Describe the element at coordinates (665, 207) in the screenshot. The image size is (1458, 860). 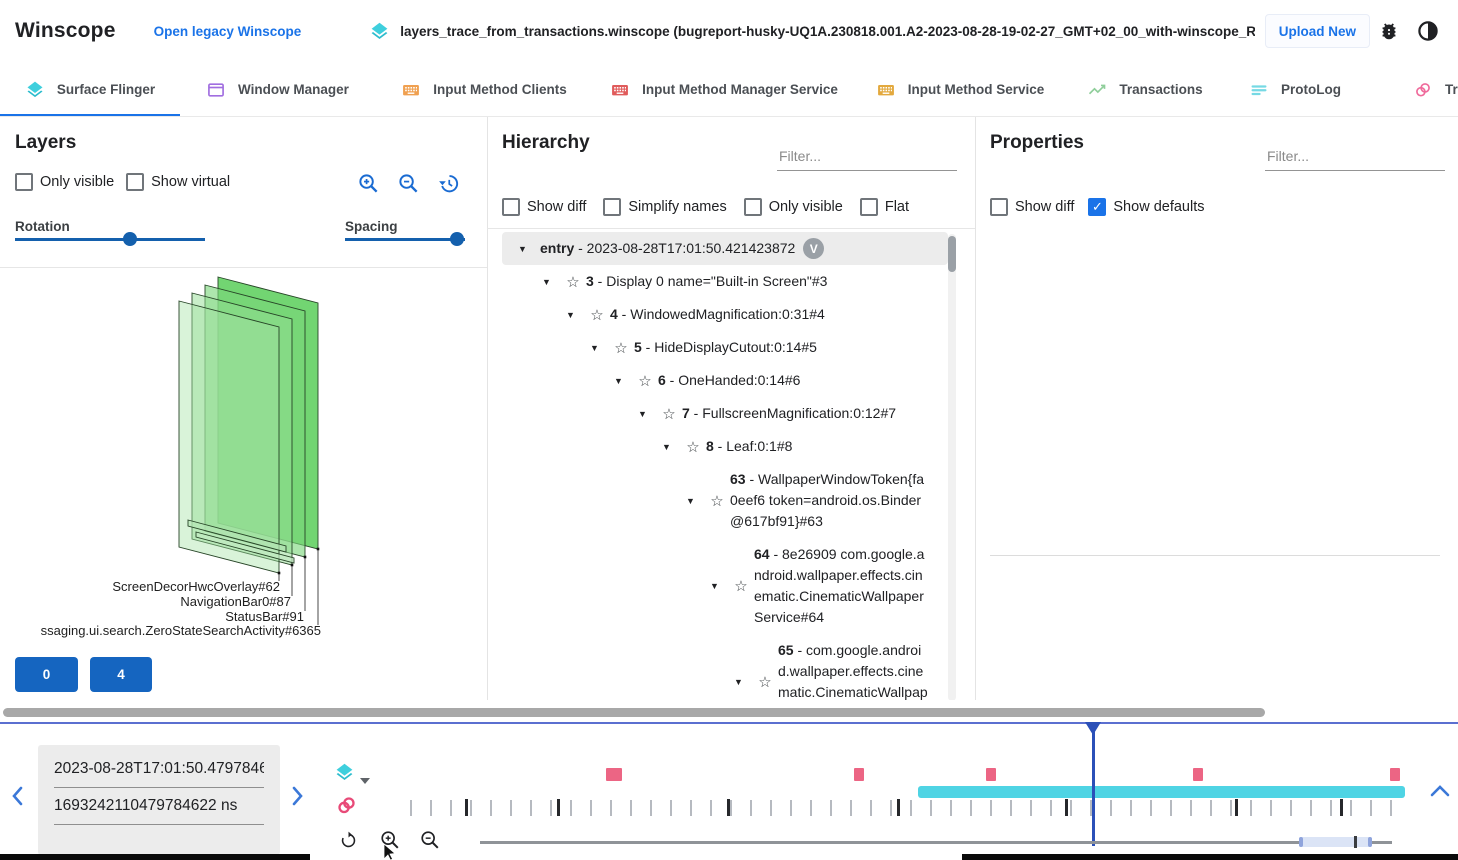
I see `checkbox-option: Simplify names` at that location.